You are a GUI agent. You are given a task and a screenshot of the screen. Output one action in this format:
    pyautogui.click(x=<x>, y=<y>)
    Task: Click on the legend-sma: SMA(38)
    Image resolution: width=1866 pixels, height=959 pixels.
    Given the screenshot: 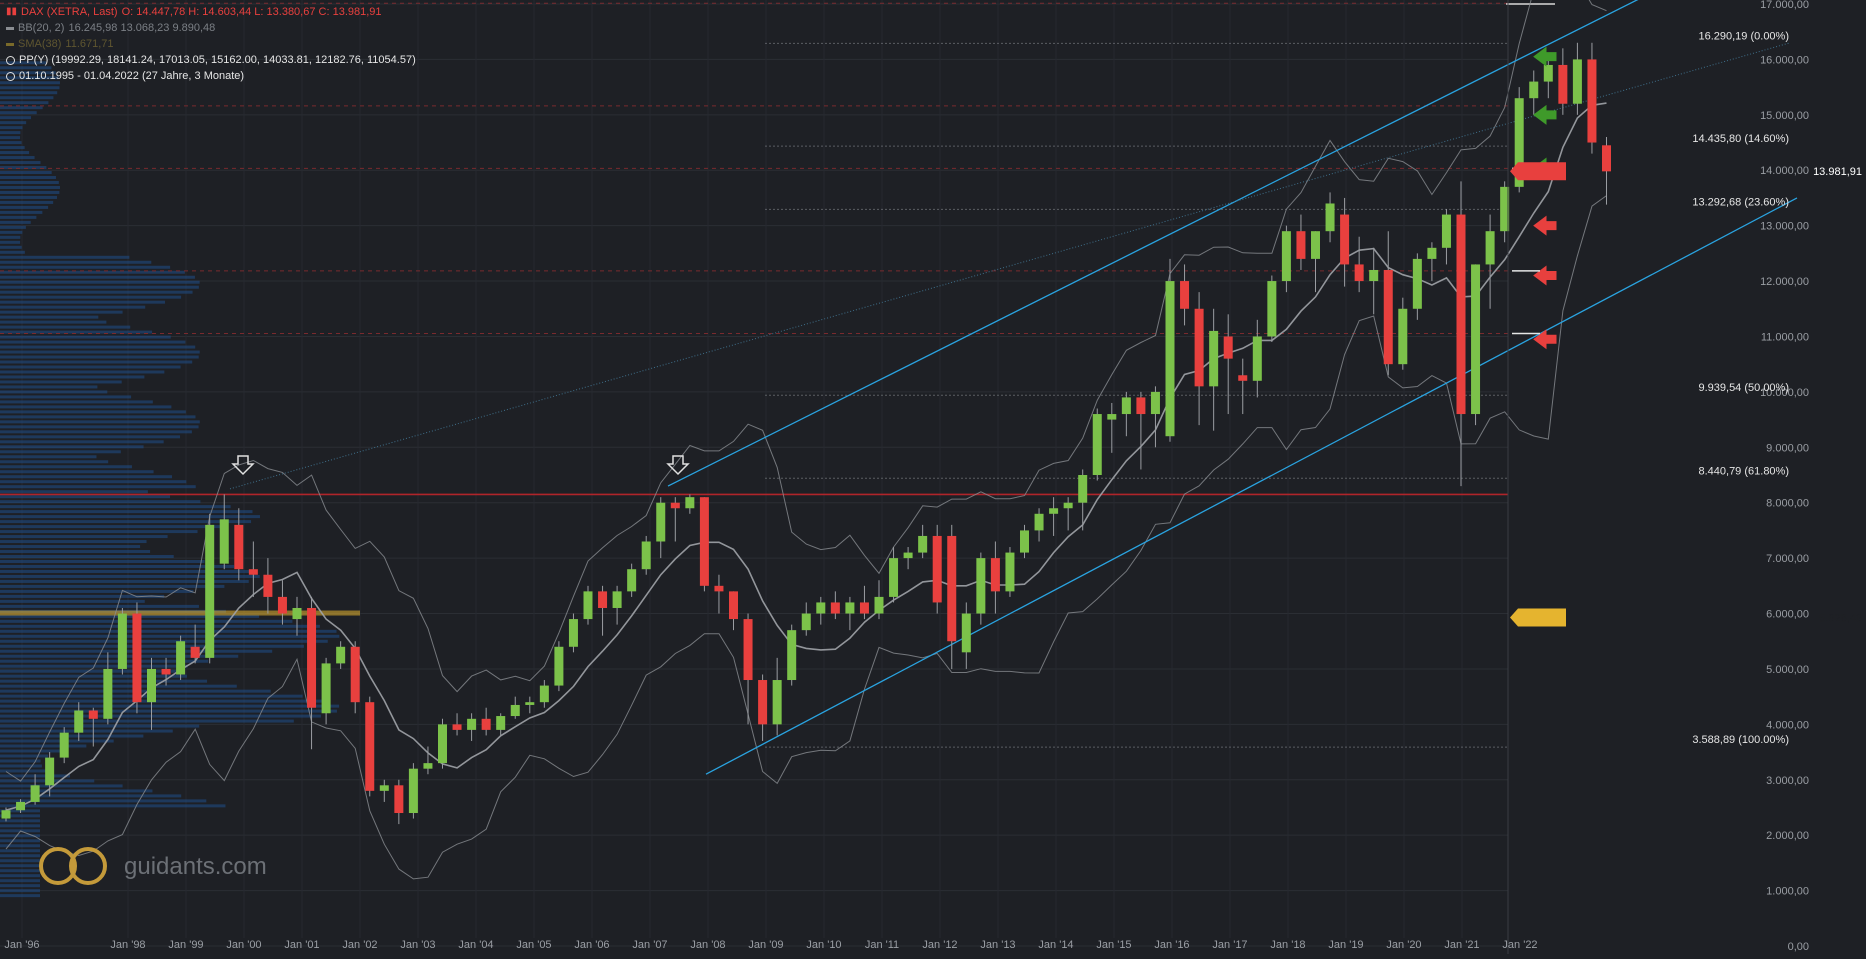 What is the action you would take?
    pyautogui.click(x=40, y=44)
    